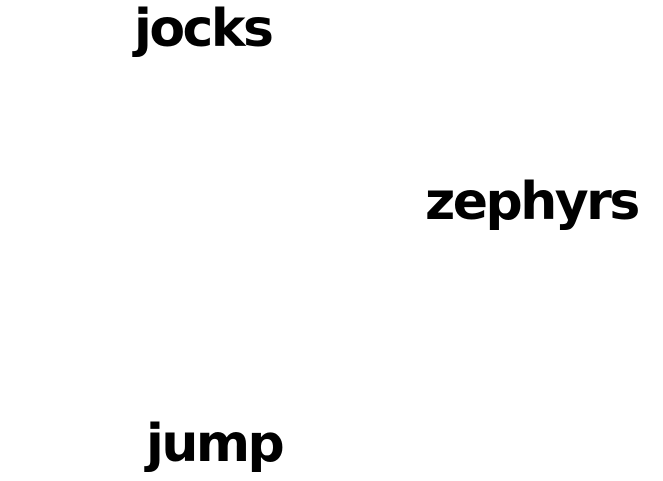  I want to click on word-jump: jump, so click(215, 444).